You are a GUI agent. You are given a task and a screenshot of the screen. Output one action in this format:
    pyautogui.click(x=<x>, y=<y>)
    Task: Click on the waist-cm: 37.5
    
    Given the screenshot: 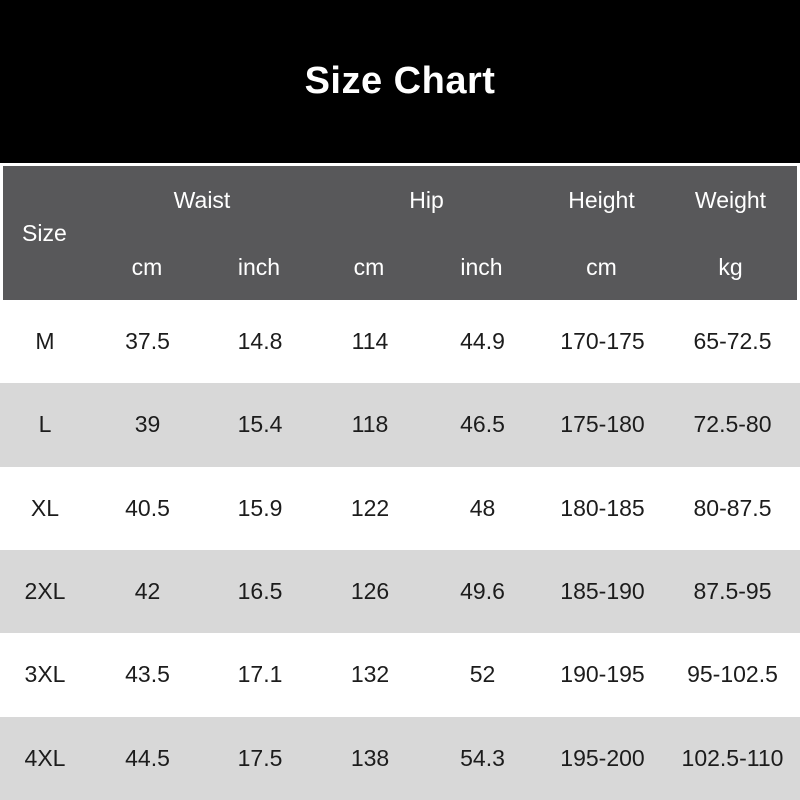 What is the action you would take?
    pyautogui.click(x=147, y=341)
    